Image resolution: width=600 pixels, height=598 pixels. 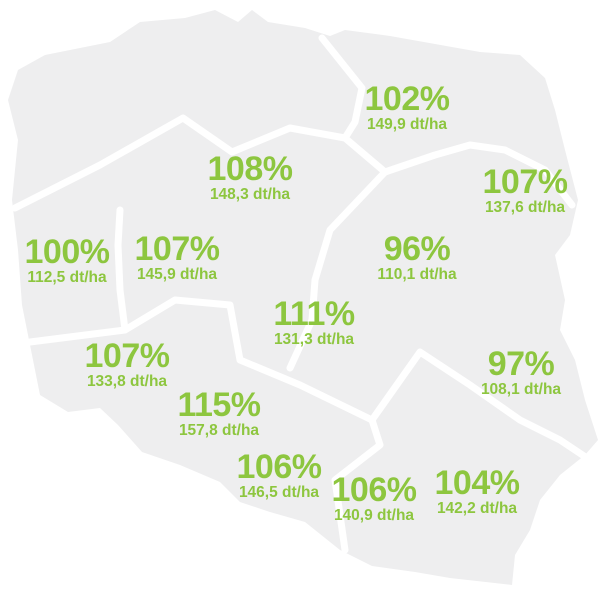 What do you see at coordinates (477, 508) in the screenshot?
I see `region-yield: 142,2 dt/ha` at bounding box center [477, 508].